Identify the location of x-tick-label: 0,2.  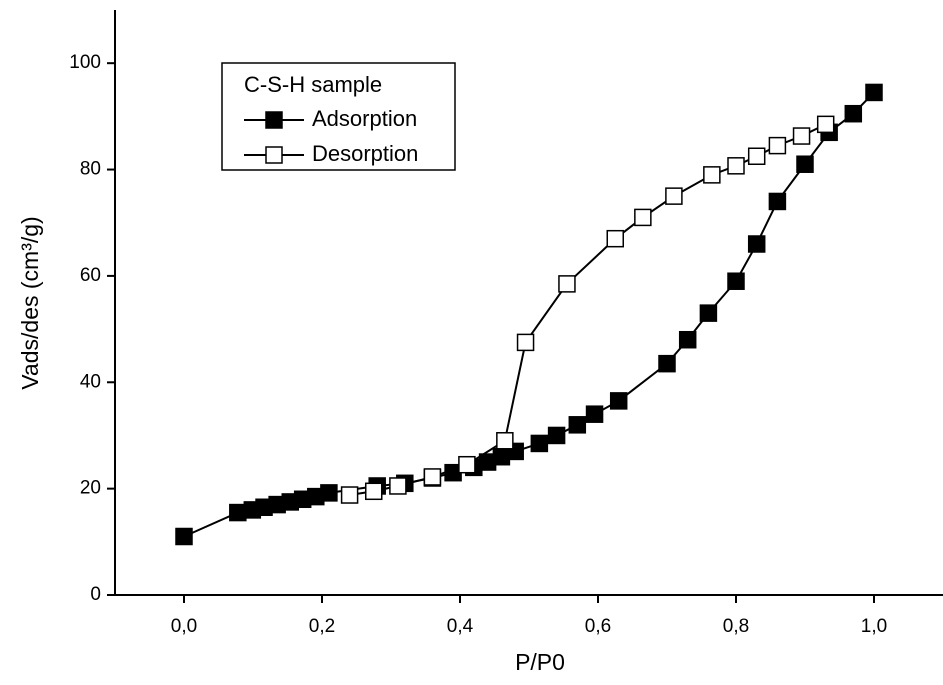
(322, 626).